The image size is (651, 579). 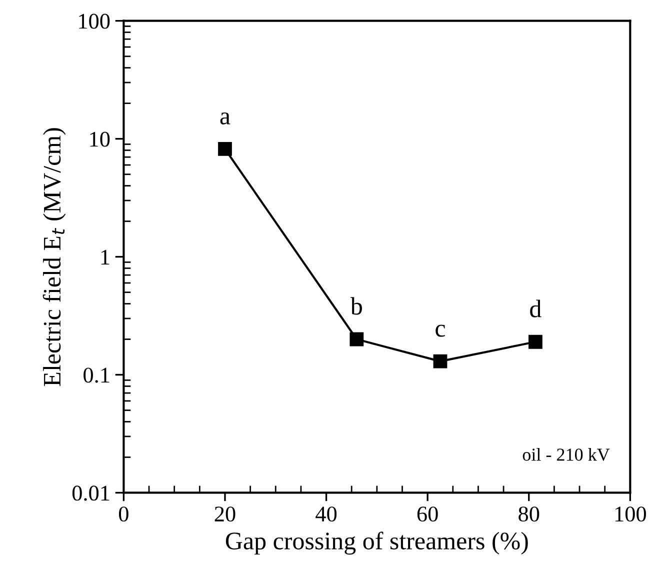 What do you see at coordinates (91, 493) in the screenshot?
I see `y-tick-label: 0.01` at bounding box center [91, 493].